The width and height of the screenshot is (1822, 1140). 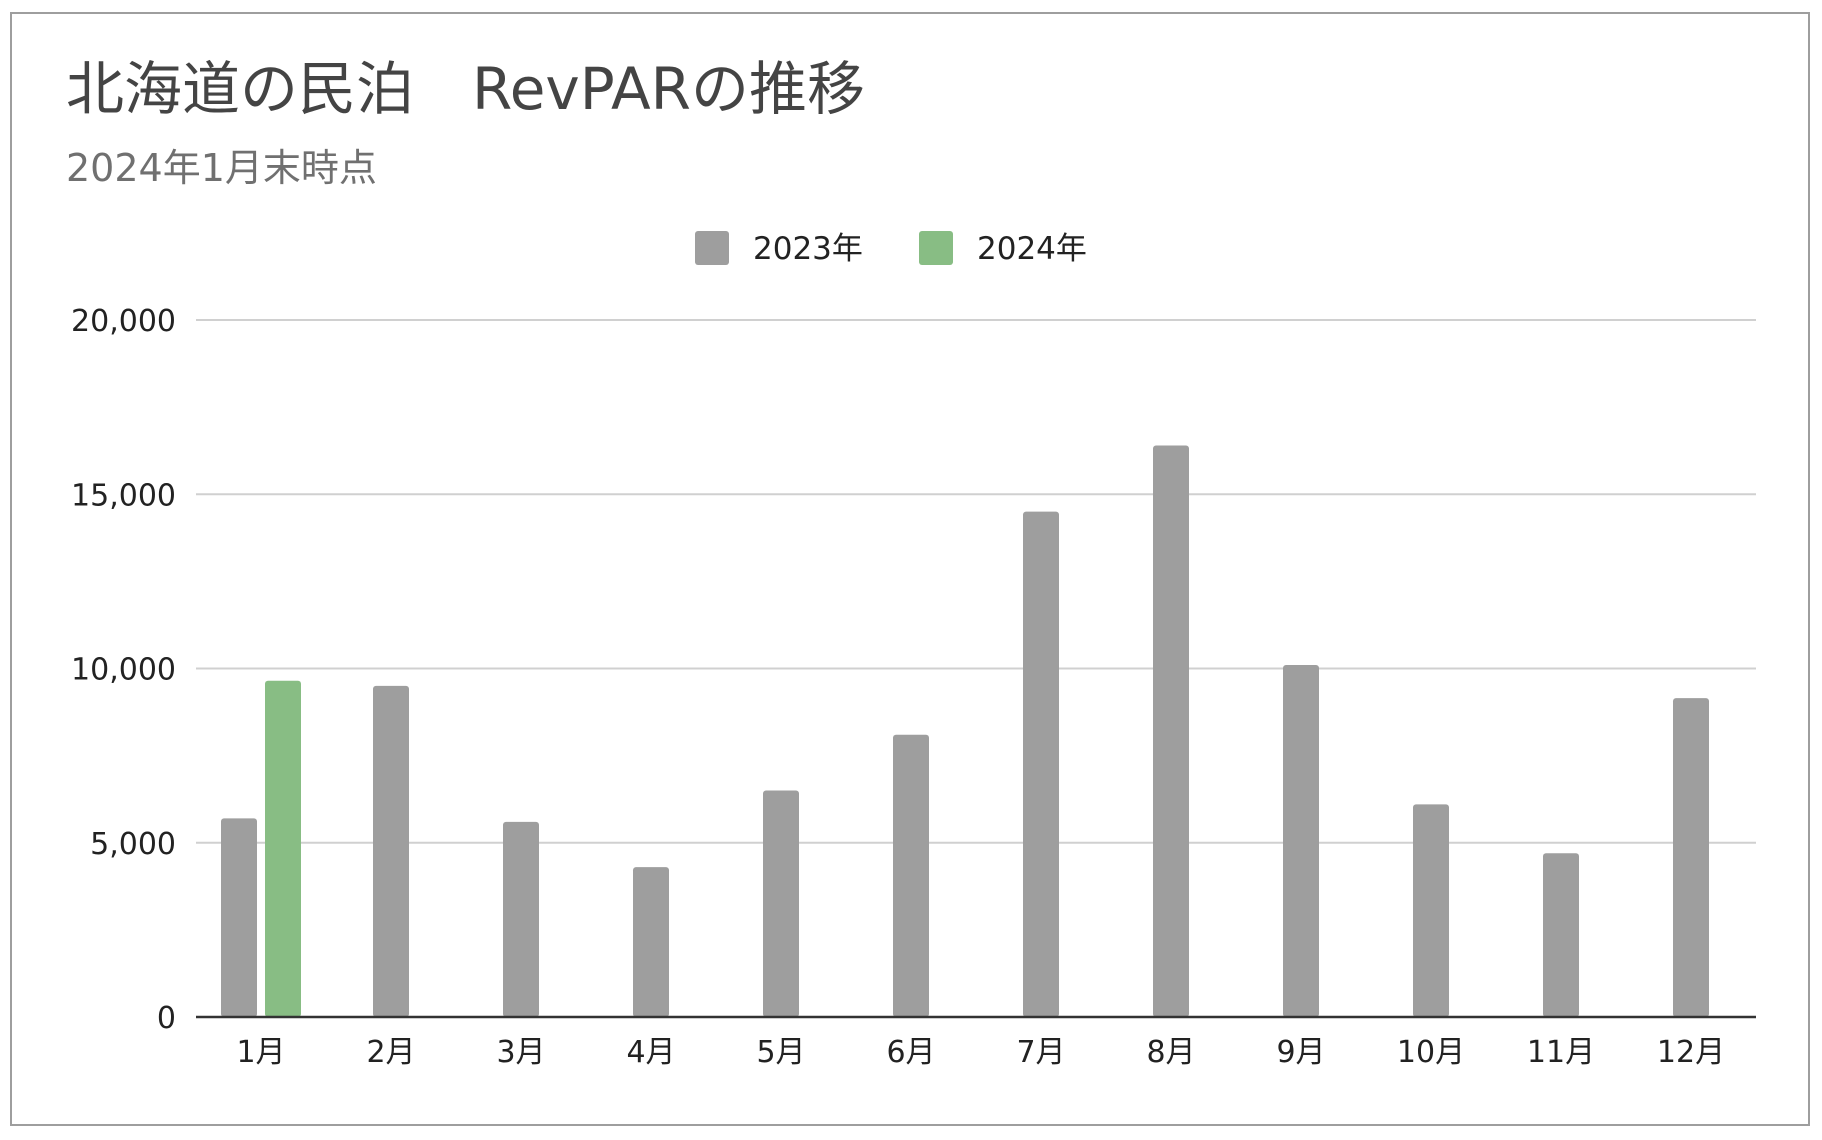 What do you see at coordinates (465, 89) in the screenshot?
I see `chart-title: 北海道の民泊 RevPARの推移` at bounding box center [465, 89].